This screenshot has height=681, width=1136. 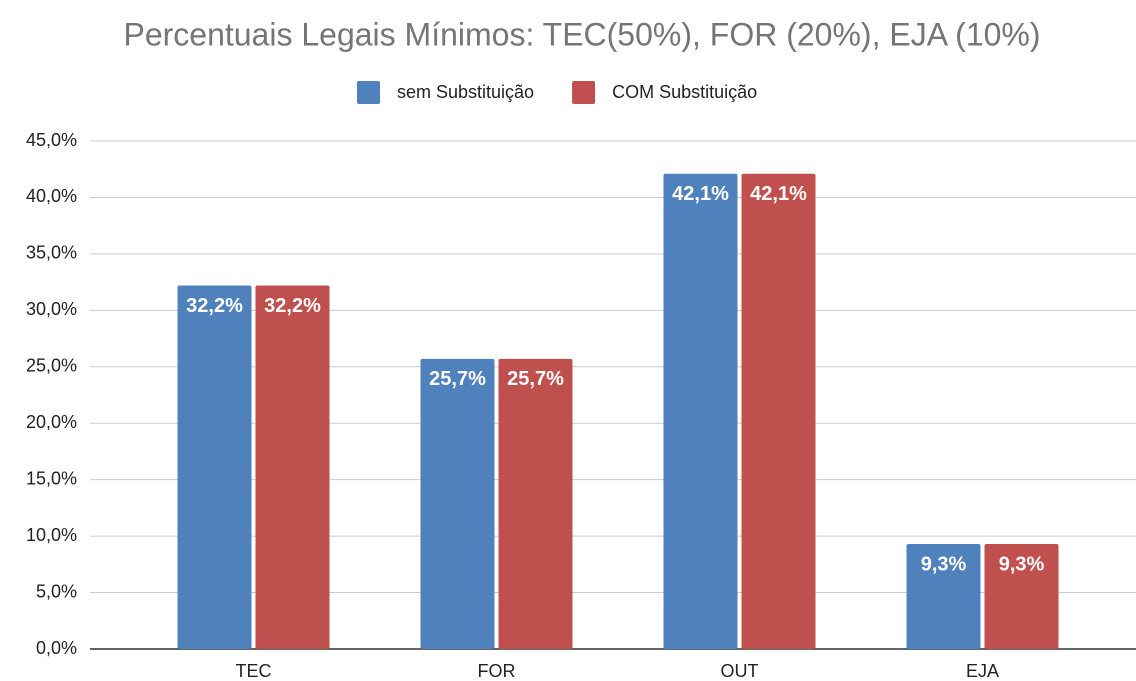 I want to click on legend-label: COM Substituição, so click(x=684, y=92).